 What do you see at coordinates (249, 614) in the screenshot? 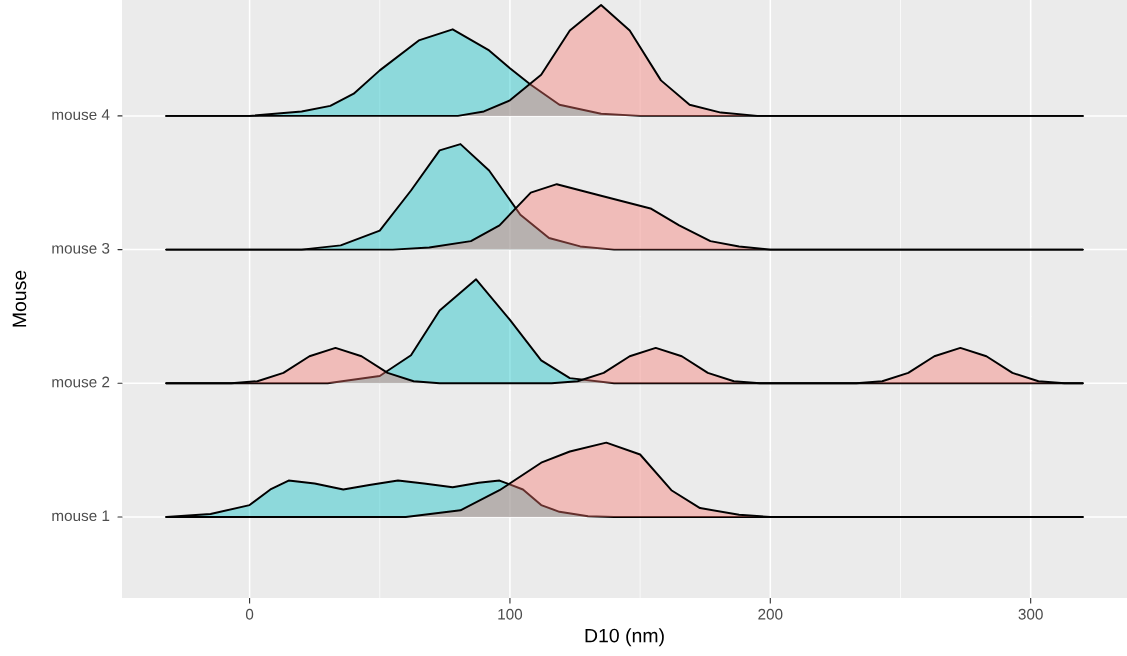
I see `x-tick-label: 0` at bounding box center [249, 614].